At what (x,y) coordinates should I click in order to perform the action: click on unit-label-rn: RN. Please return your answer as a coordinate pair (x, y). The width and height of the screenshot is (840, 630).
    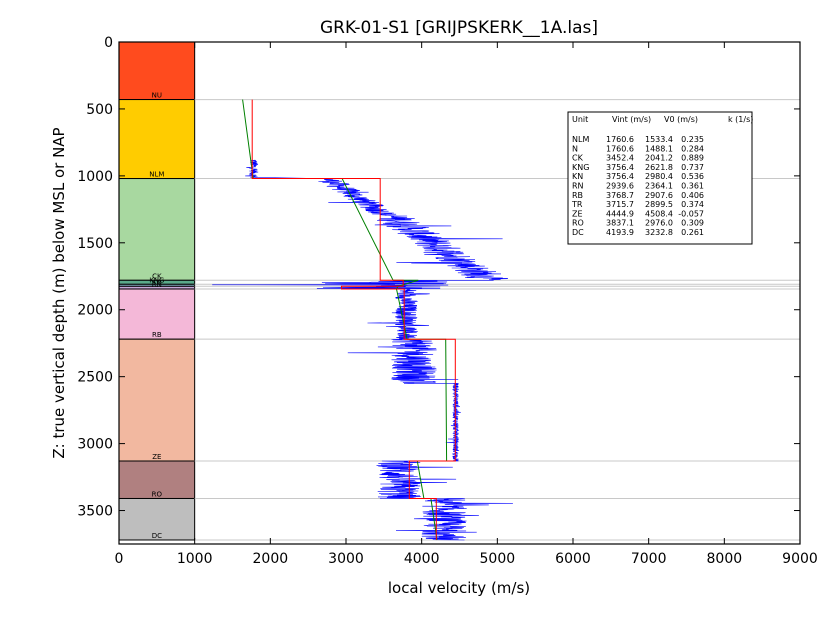
    Looking at the image, I should click on (157, 285).